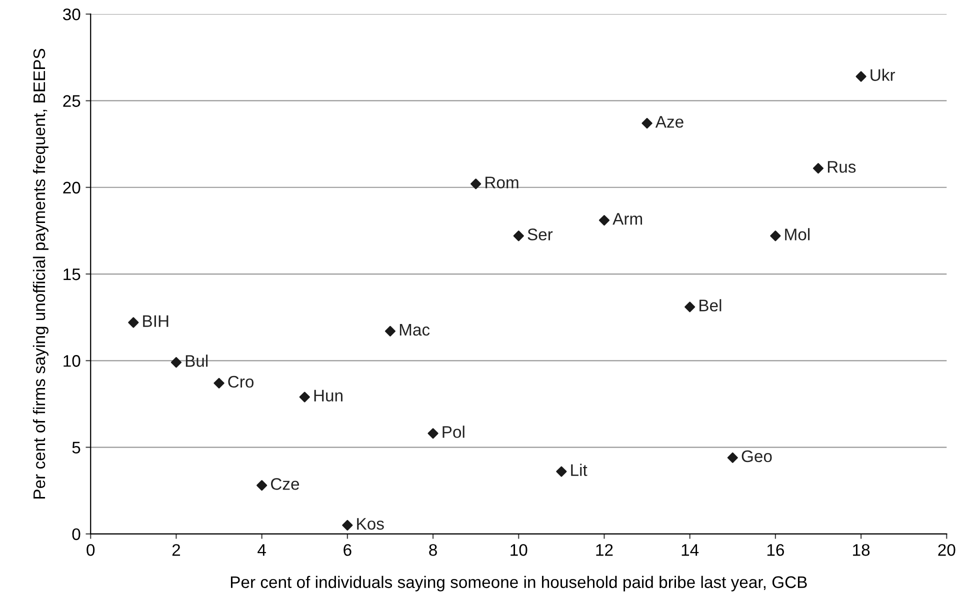  Describe the element at coordinates (775, 550) in the screenshot. I see `x-tick-label: 16` at that location.